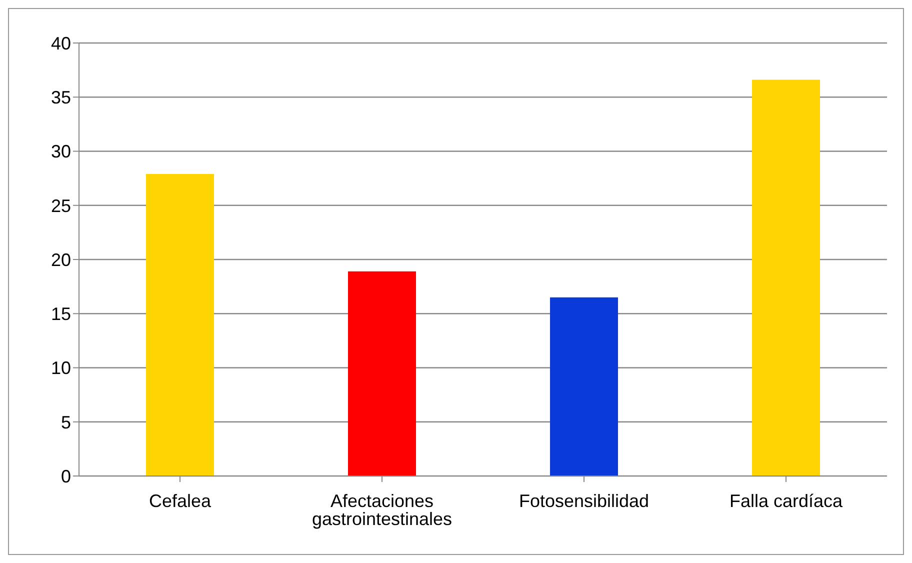 Image resolution: width=912 pixels, height=563 pixels. I want to click on y-tick-label: 20, so click(60, 260).